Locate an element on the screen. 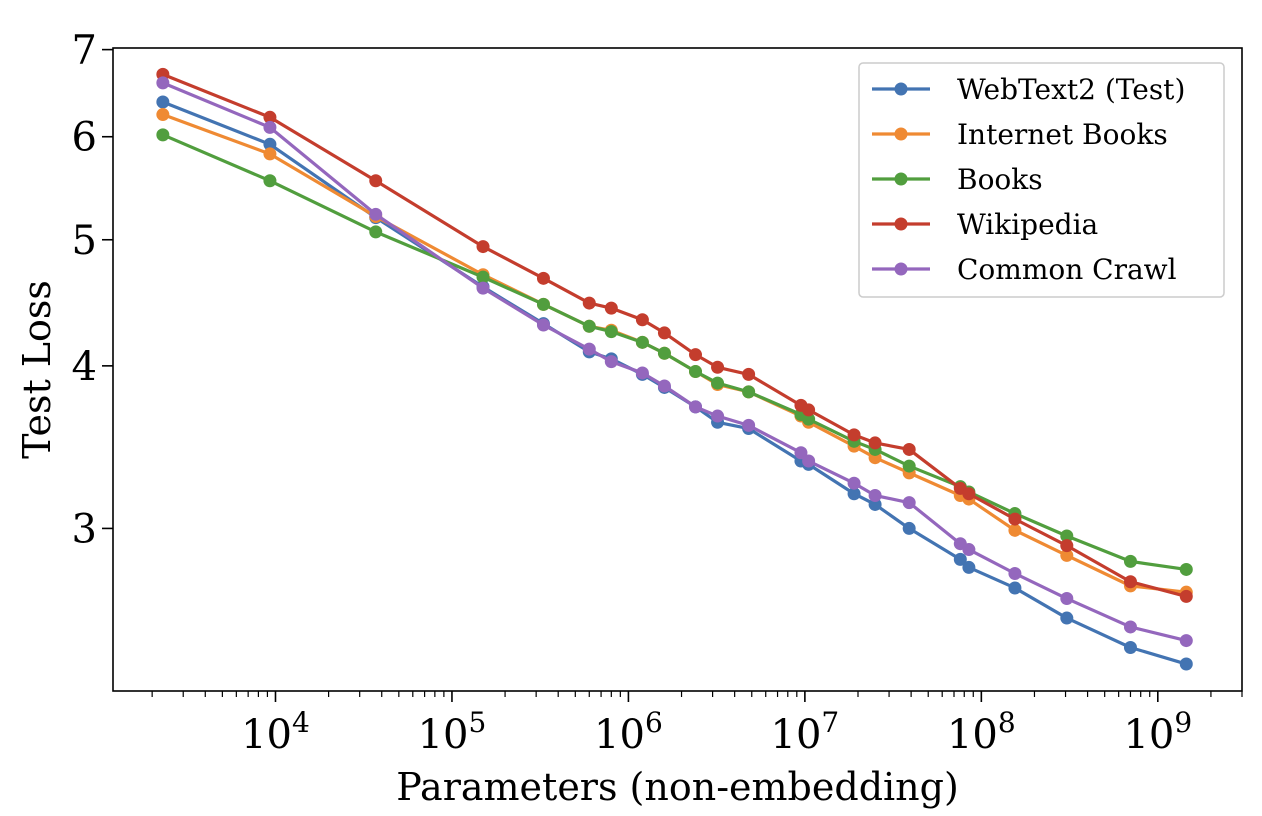  x-tick-label: 10⁴ is located at coordinates (275, 732).